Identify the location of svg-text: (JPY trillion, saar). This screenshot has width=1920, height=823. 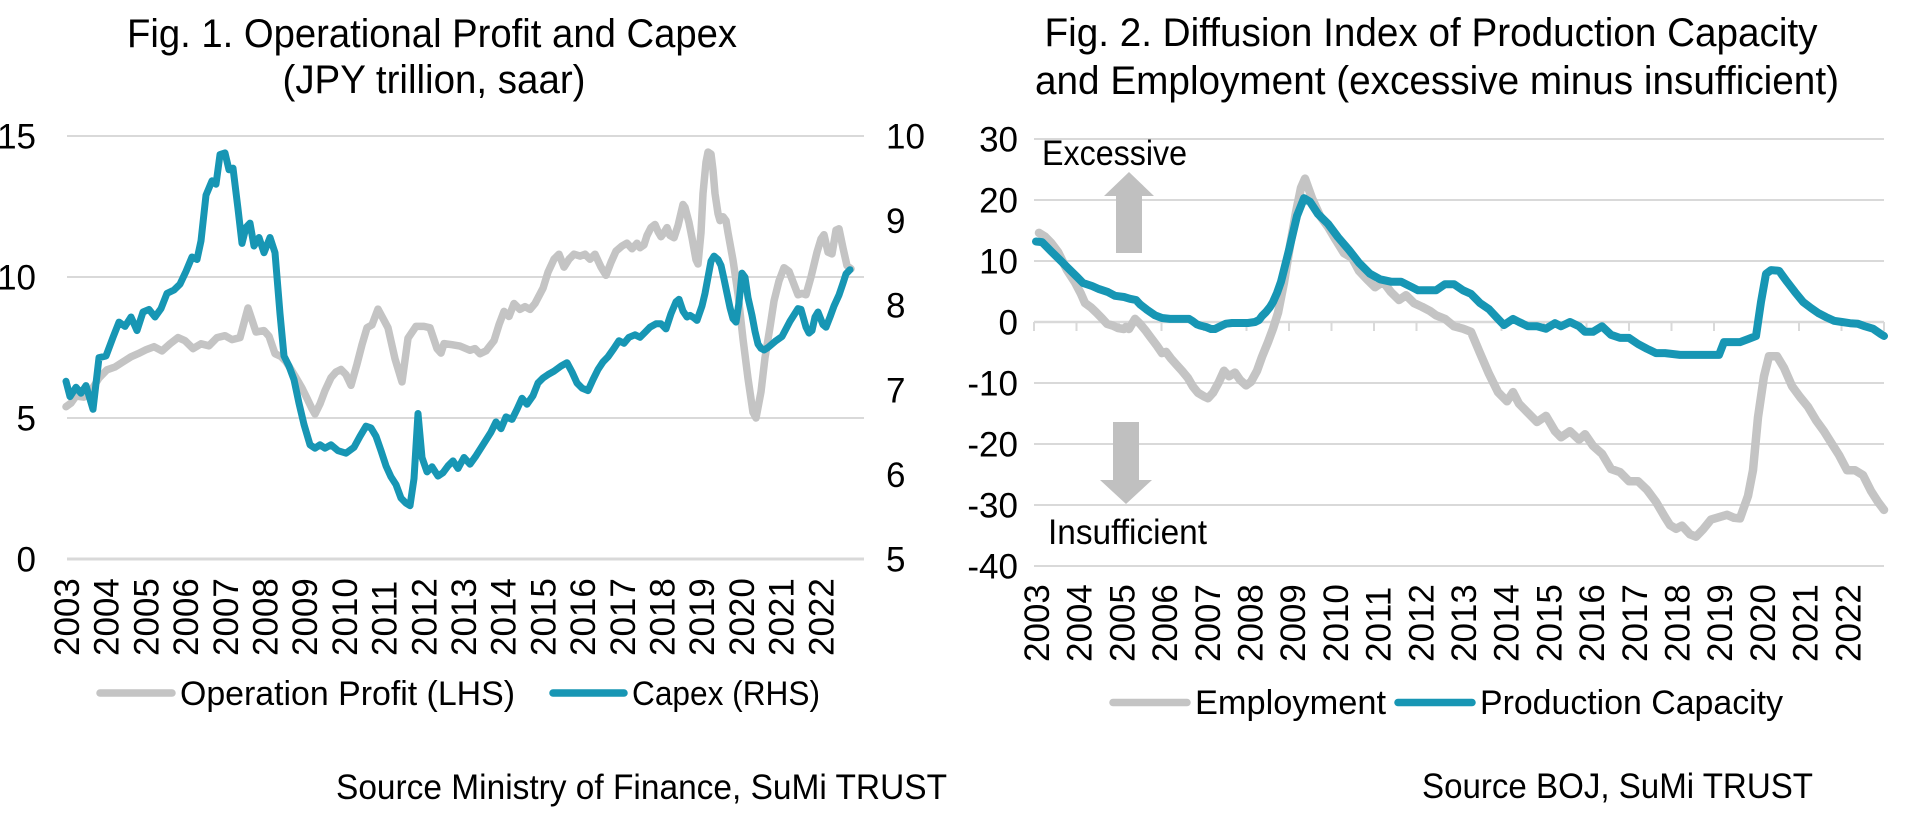
(434, 80).